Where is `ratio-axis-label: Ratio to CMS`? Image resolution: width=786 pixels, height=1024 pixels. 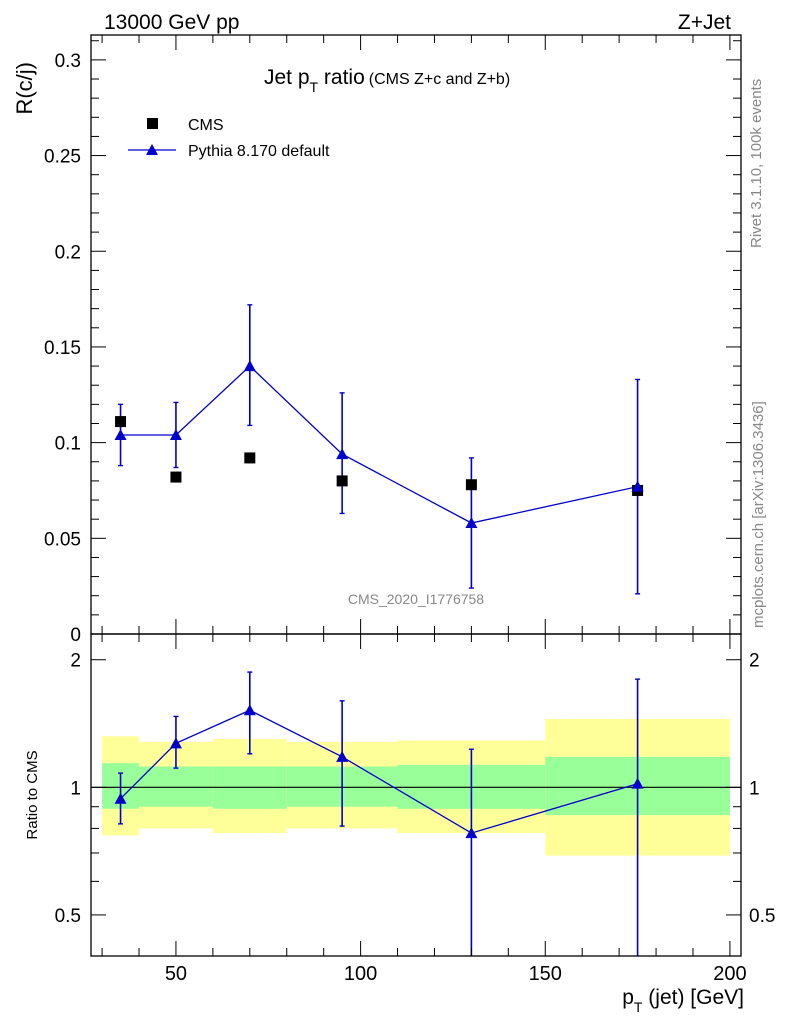
ratio-axis-label: Ratio to CMS is located at coordinates (32, 794).